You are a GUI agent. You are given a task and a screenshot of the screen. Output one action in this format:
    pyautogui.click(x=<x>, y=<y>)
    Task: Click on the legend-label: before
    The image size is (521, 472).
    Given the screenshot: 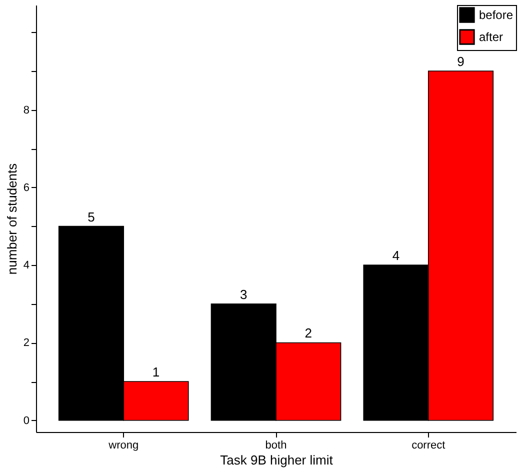 What is the action you would take?
    pyautogui.click(x=496, y=15)
    